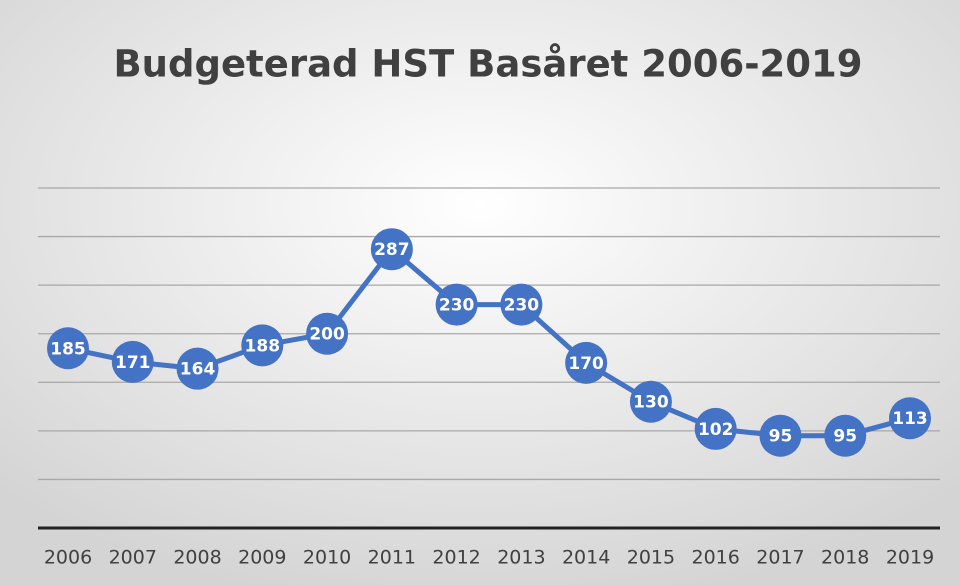 The image size is (960, 585). What do you see at coordinates (780, 558) in the screenshot?
I see `x-tick-label: 2017` at bounding box center [780, 558].